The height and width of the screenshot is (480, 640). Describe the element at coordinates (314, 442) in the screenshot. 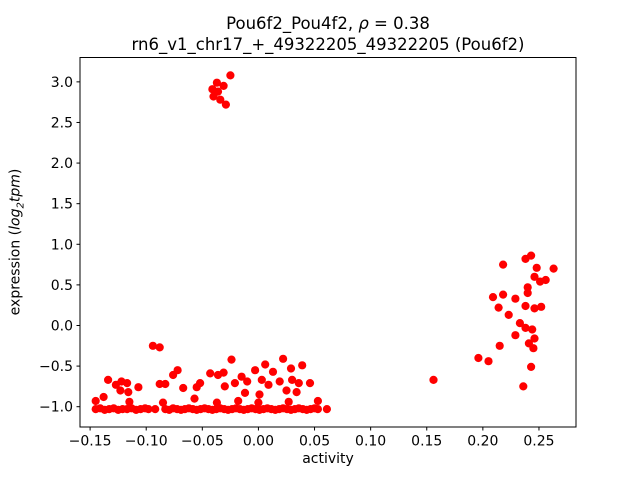

I see `x-tick-label: 0.05` at that location.